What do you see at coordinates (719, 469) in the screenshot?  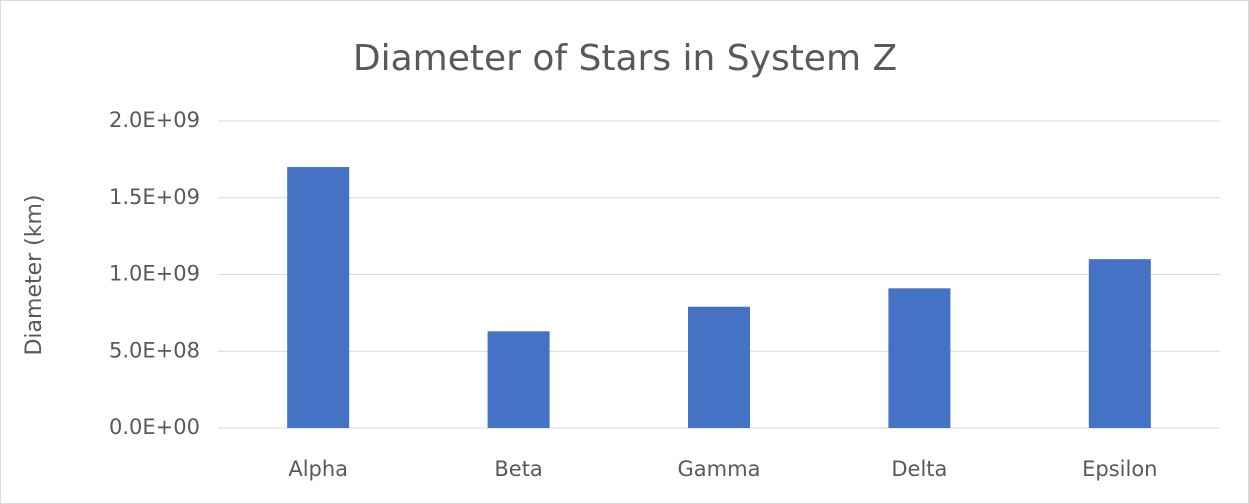 I see `x-tick-label: Gamma` at bounding box center [719, 469].